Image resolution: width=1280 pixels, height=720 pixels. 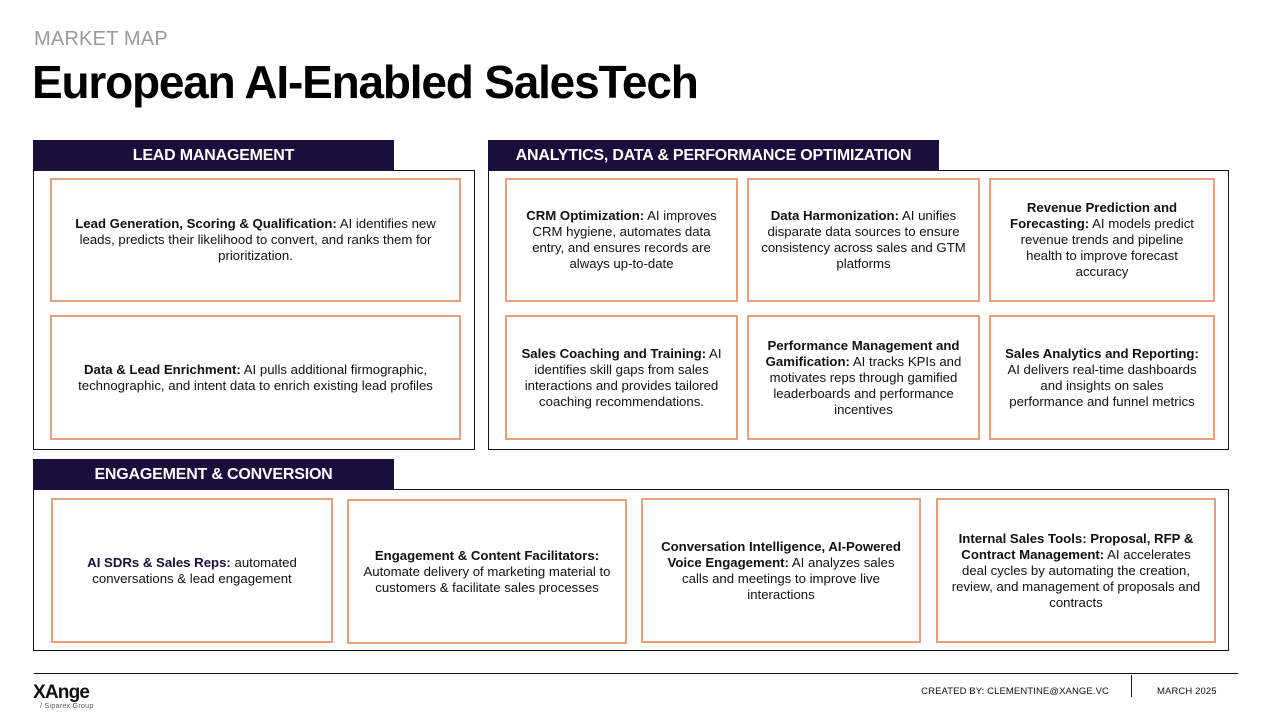 What do you see at coordinates (213, 155) in the screenshot?
I see `section-header-lead-management: LEAD MANAGEMENT` at bounding box center [213, 155].